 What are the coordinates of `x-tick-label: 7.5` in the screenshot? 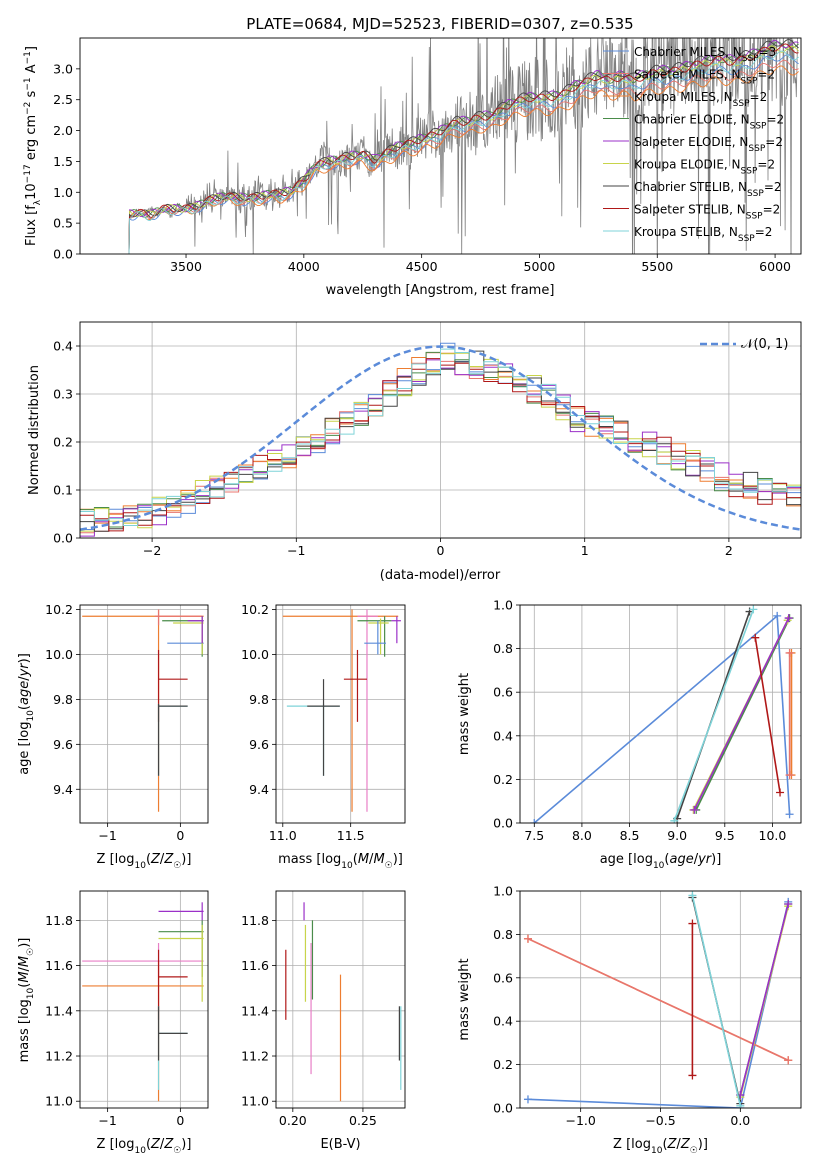 It's located at (534, 835).